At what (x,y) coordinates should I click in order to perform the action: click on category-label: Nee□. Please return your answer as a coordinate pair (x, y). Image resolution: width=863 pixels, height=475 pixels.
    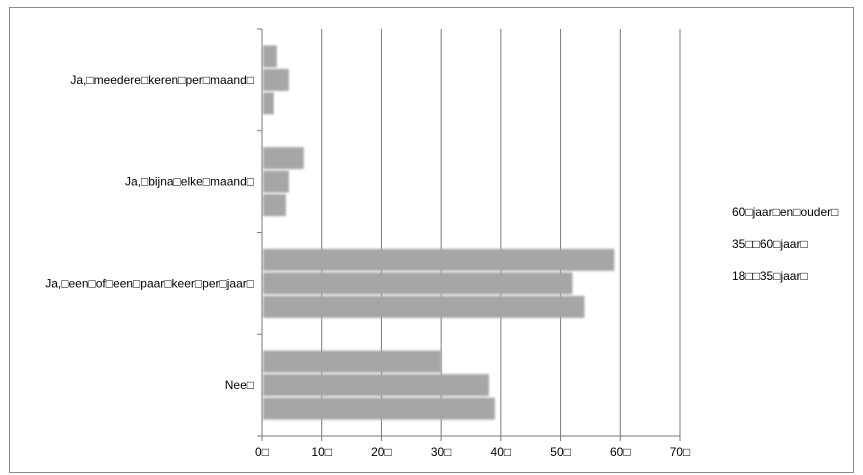
    Looking at the image, I should click on (239, 385).